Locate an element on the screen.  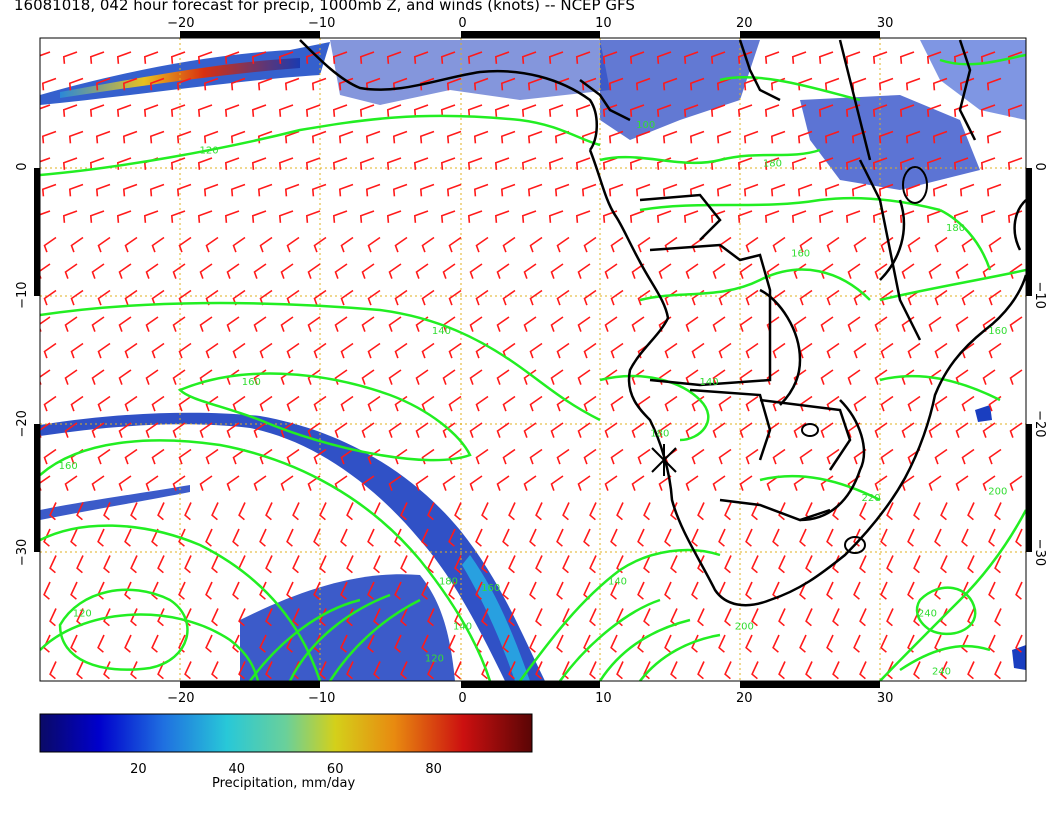
longitude-tick-label: 20 is located at coordinates (744, 698).